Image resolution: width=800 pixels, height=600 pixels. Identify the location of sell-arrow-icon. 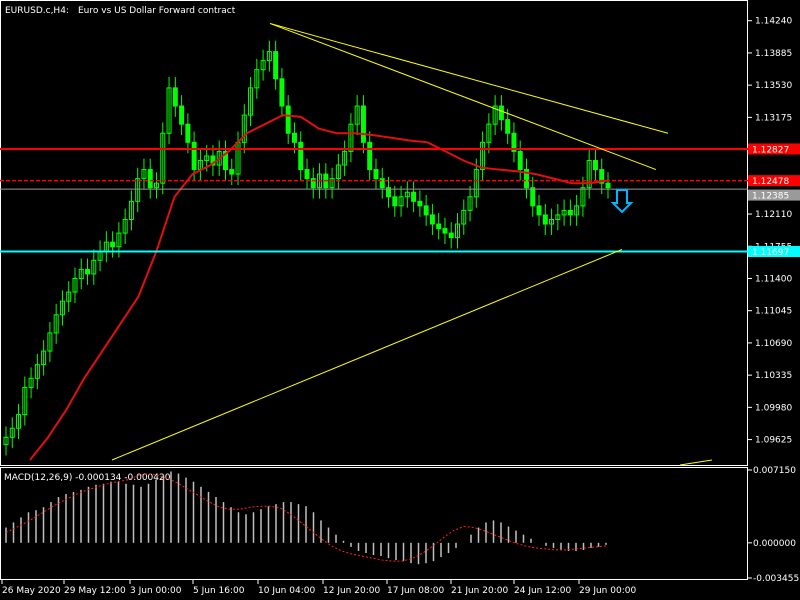
(622, 201).